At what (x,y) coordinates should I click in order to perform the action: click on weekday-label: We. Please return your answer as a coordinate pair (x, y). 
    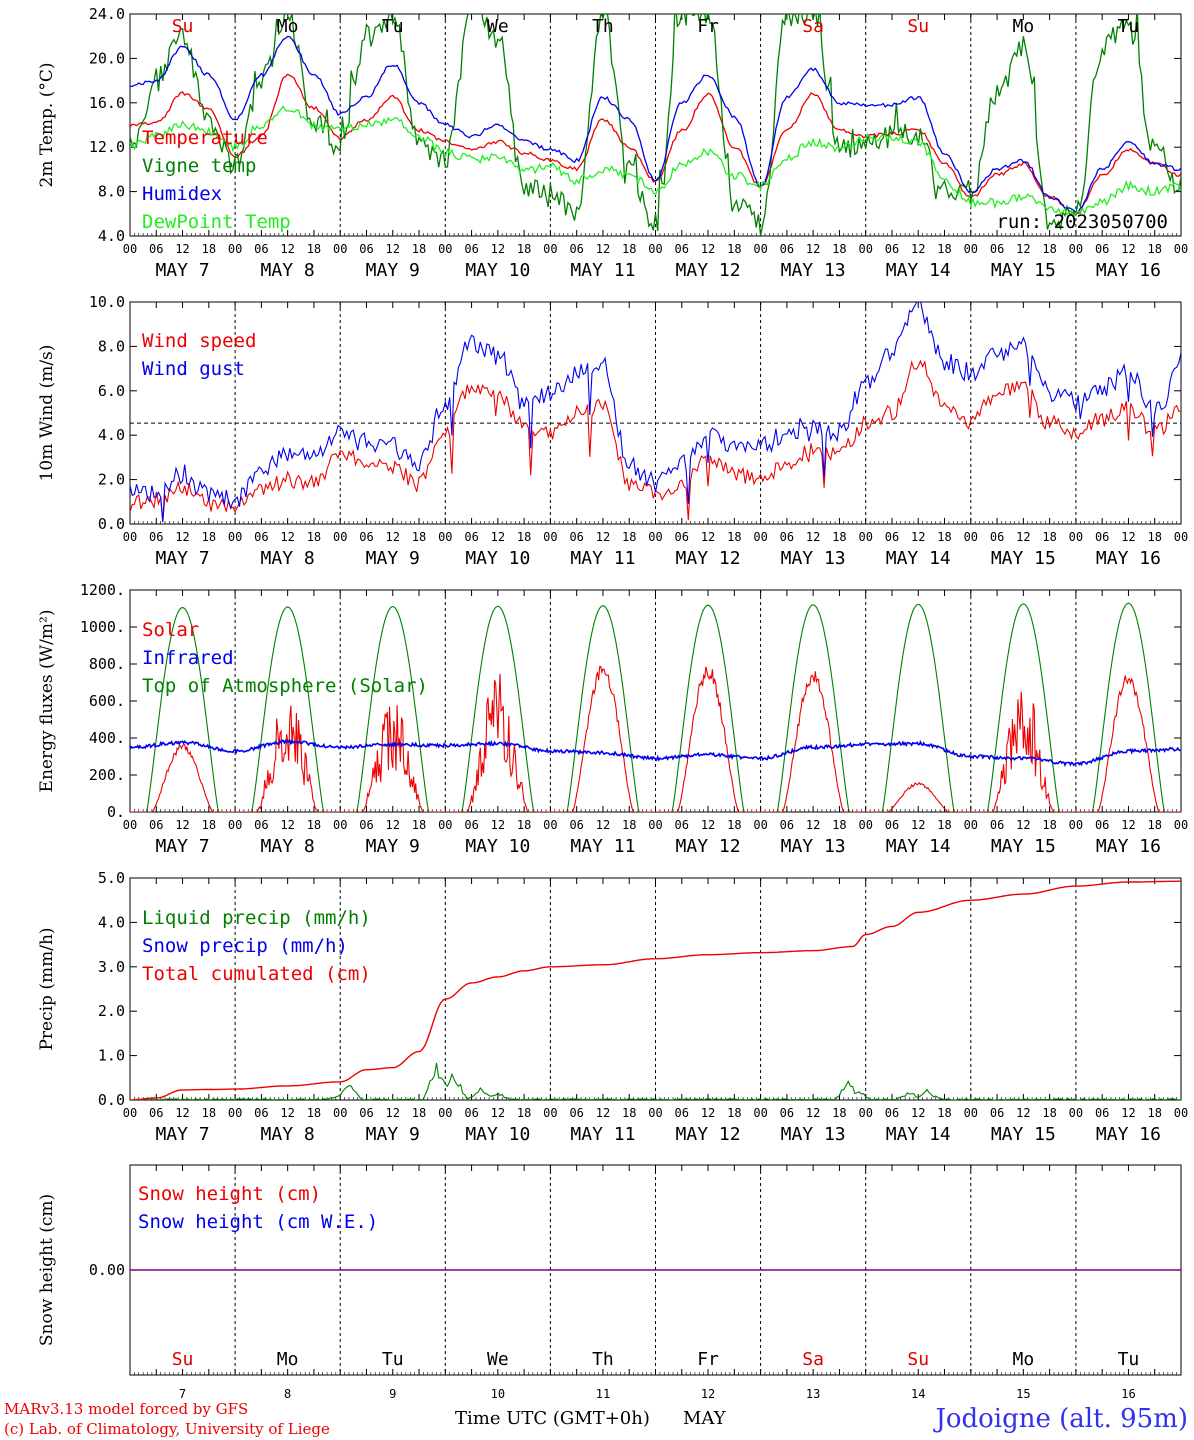
    Looking at the image, I should click on (498, 26).